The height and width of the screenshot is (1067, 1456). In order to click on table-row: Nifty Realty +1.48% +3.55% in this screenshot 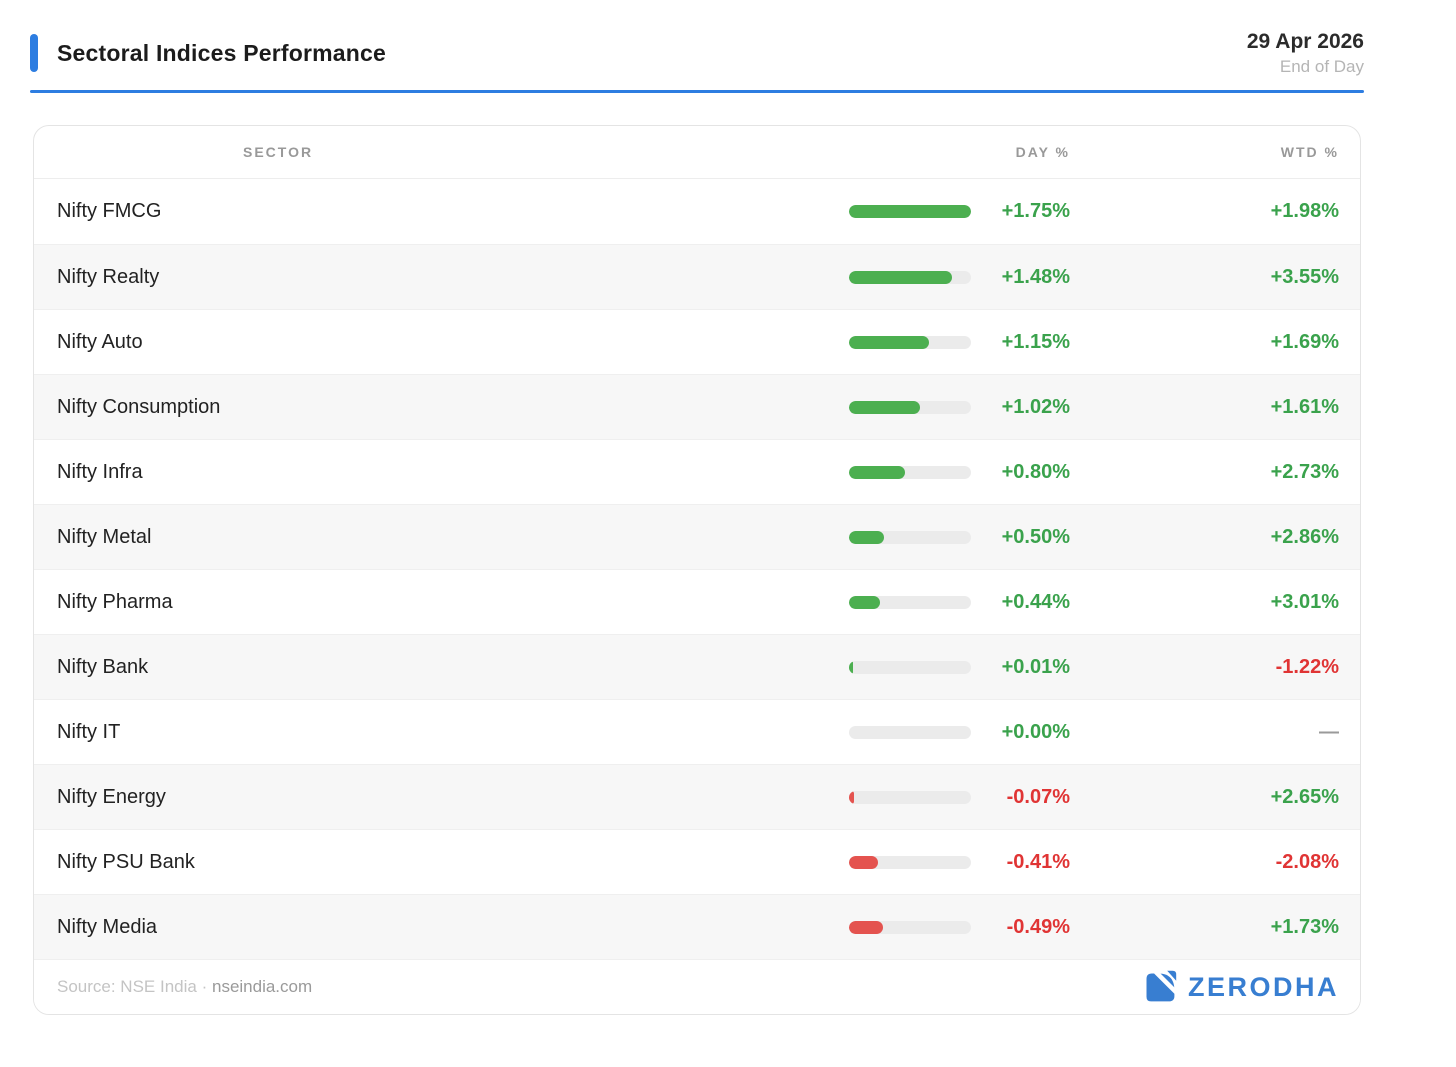, I will do `click(697, 276)`.